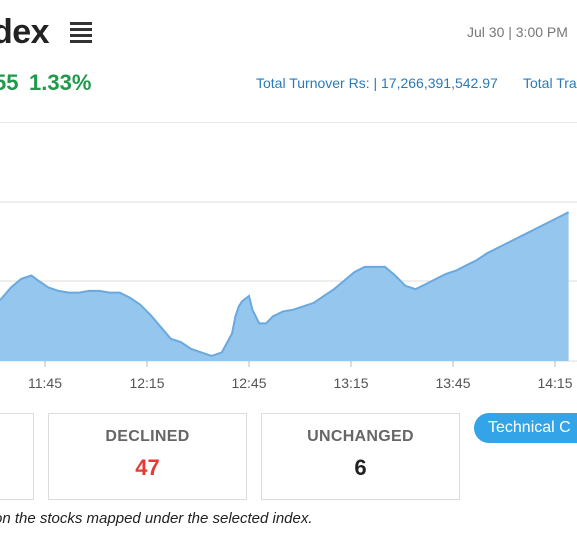 Image resolution: width=577 pixels, height=541 pixels. What do you see at coordinates (350, 383) in the screenshot?
I see `x-tick-label: 13:15` at bounding box center [350, 383].